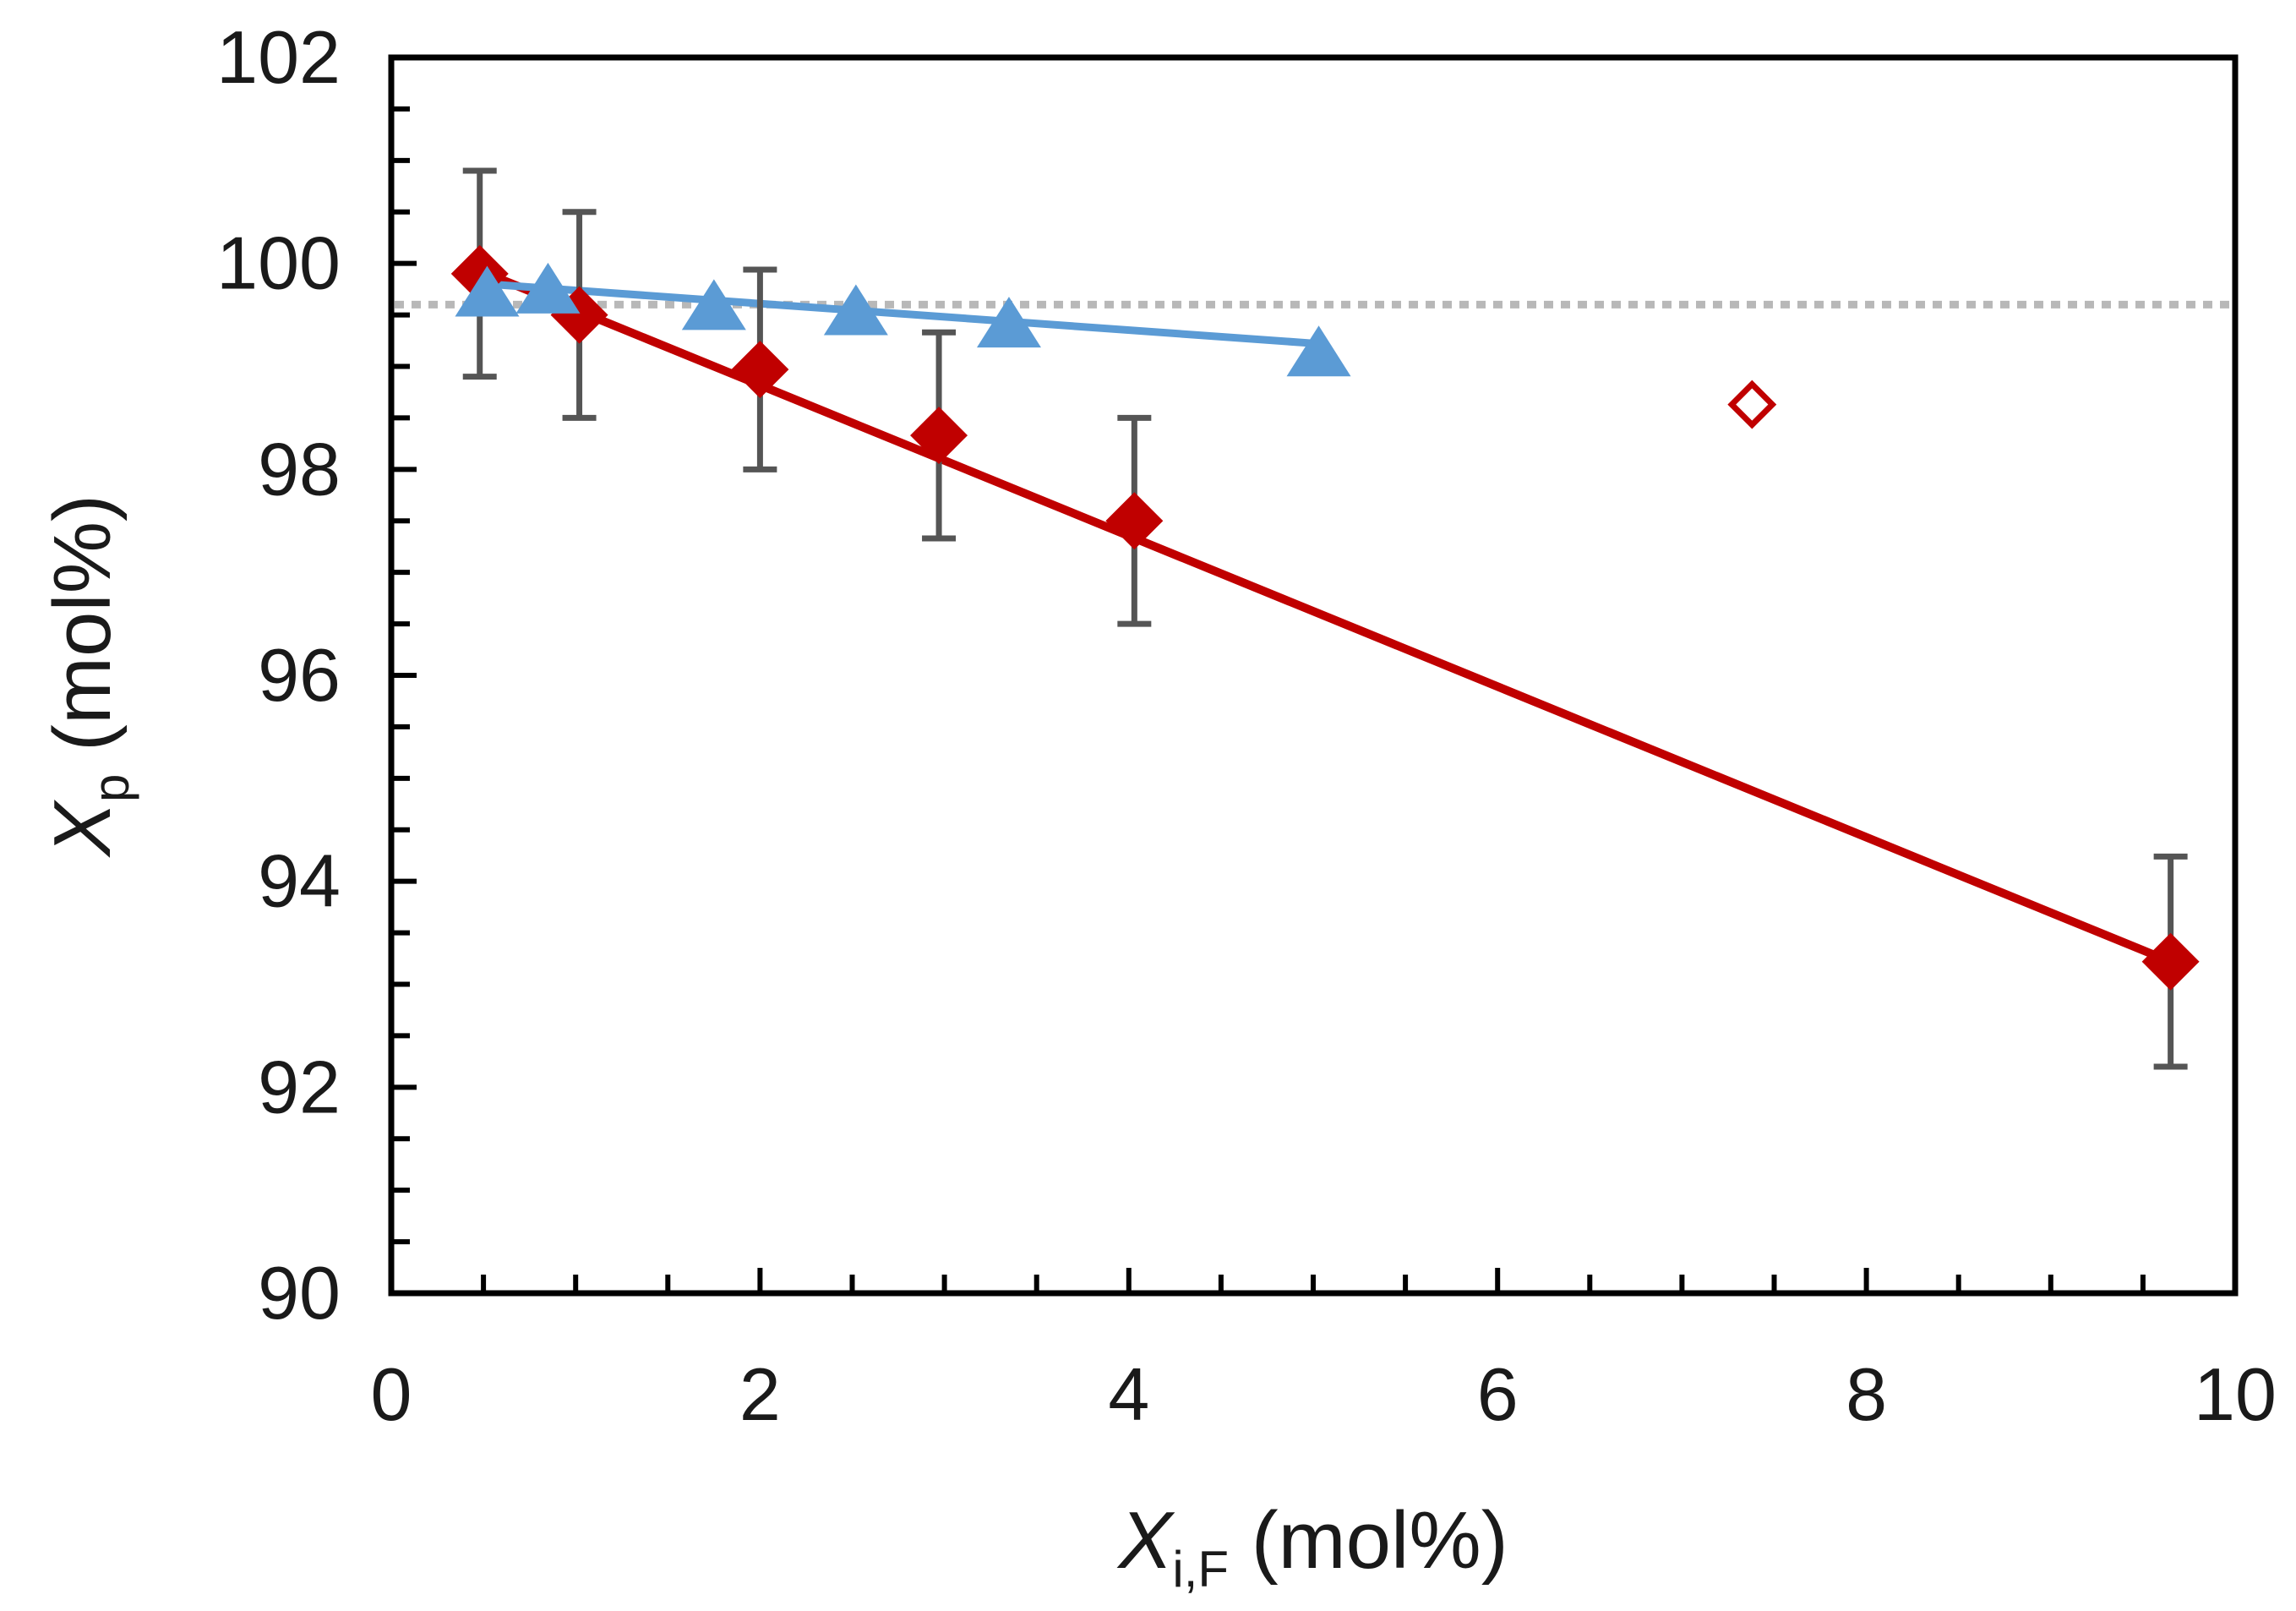  I want to click on y-tick-label: 102, so click(278, 57).